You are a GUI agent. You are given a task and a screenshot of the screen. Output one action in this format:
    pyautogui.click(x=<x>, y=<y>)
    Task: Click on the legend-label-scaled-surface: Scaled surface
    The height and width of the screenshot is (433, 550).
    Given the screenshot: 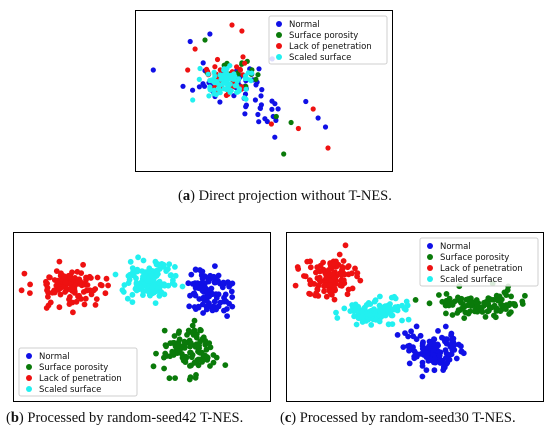 What is the action you would take?
    pyautogui.click(x=471, y=280)
    